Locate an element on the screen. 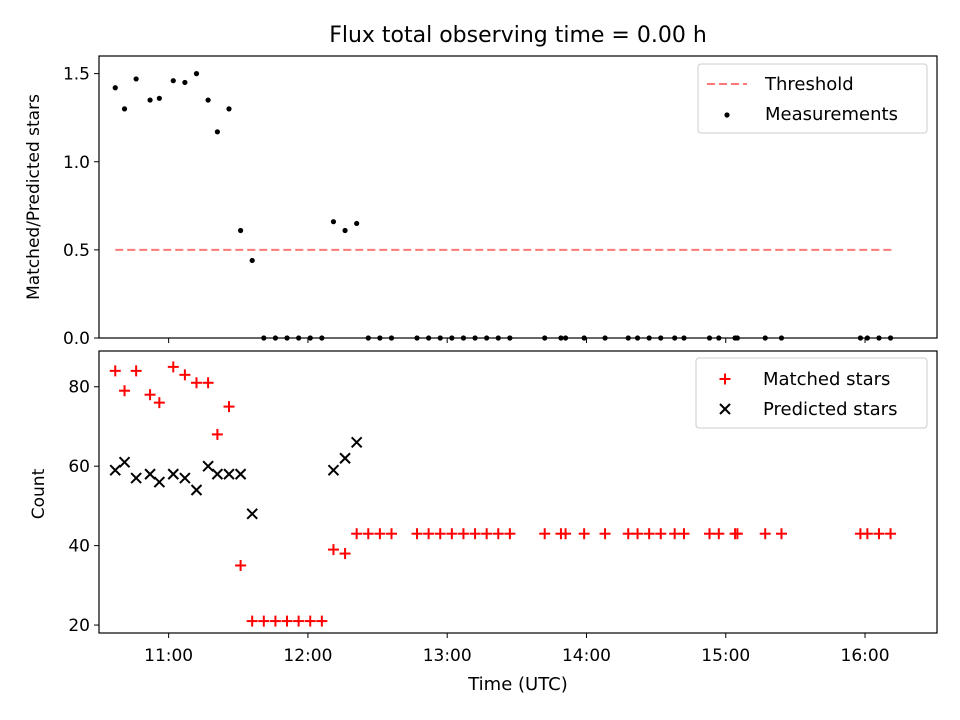 This screenshot has width=960, height=720. chart-title: Flux total observing time = 0.00 h is located at coordinates (518, 35).